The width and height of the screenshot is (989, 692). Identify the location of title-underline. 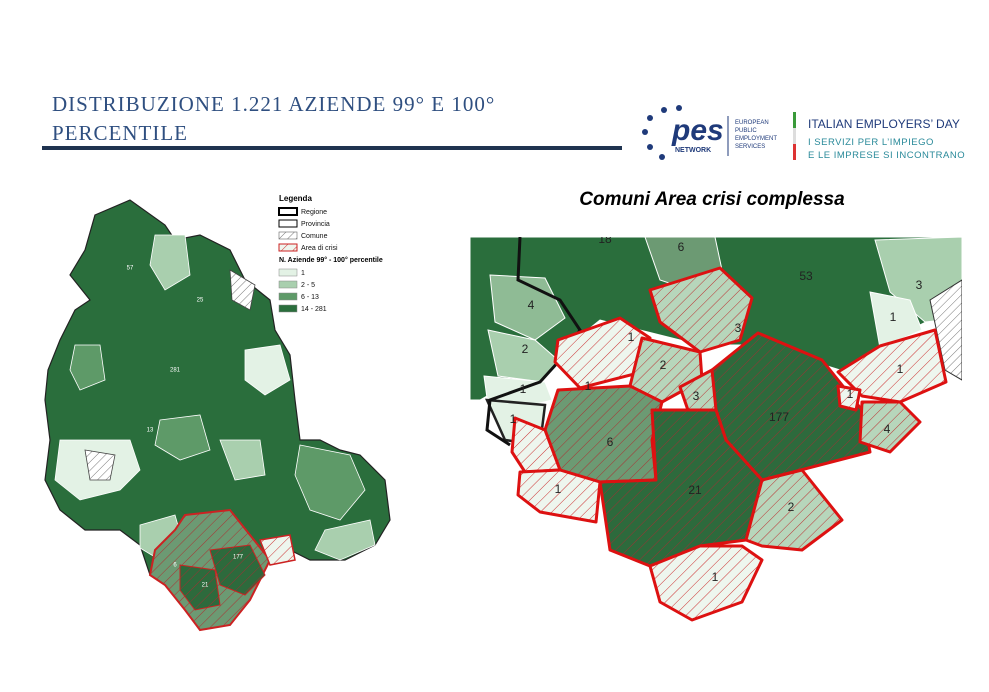
(332, 148).